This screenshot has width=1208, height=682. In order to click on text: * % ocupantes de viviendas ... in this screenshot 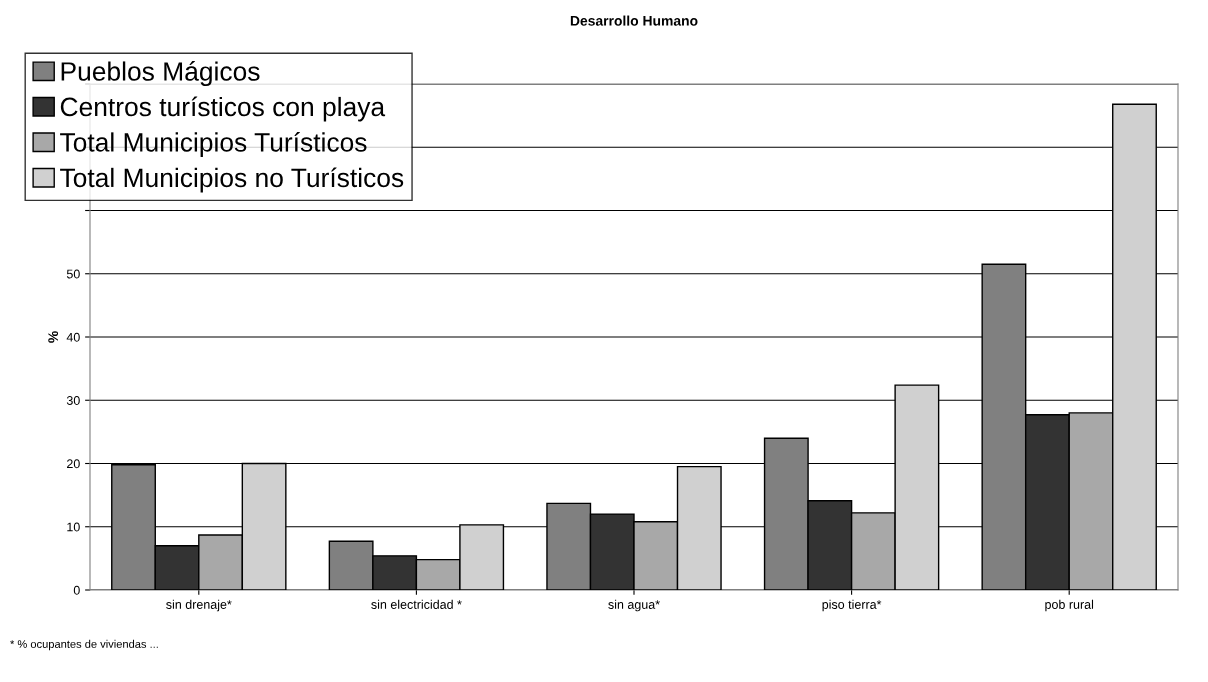, I will do `click(84, 645)`.